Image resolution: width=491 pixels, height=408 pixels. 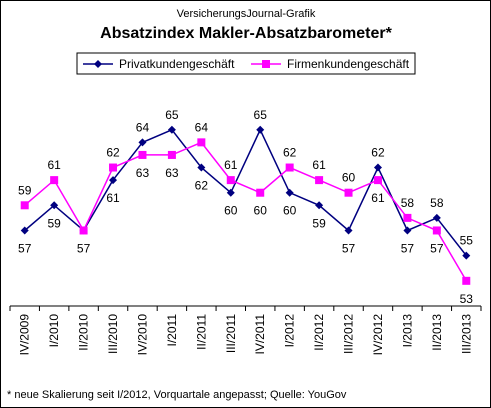 What do you see at coordinates (231, 333) in the screenshot?
I see `x-tick-label: III/2011` at bounding box center [231, 333].